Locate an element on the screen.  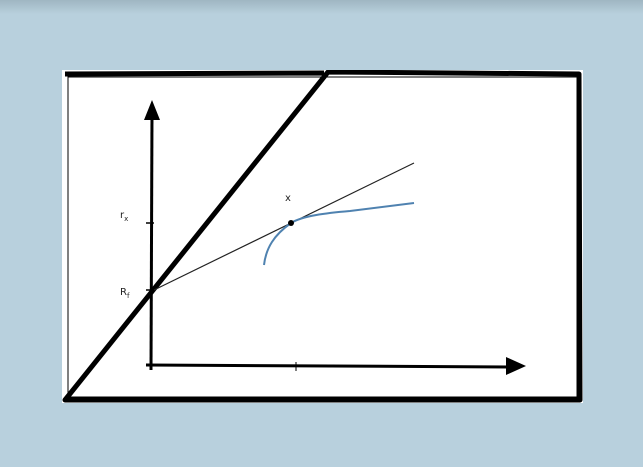
rf-label-sub: f is located at coordinates (128, 296).